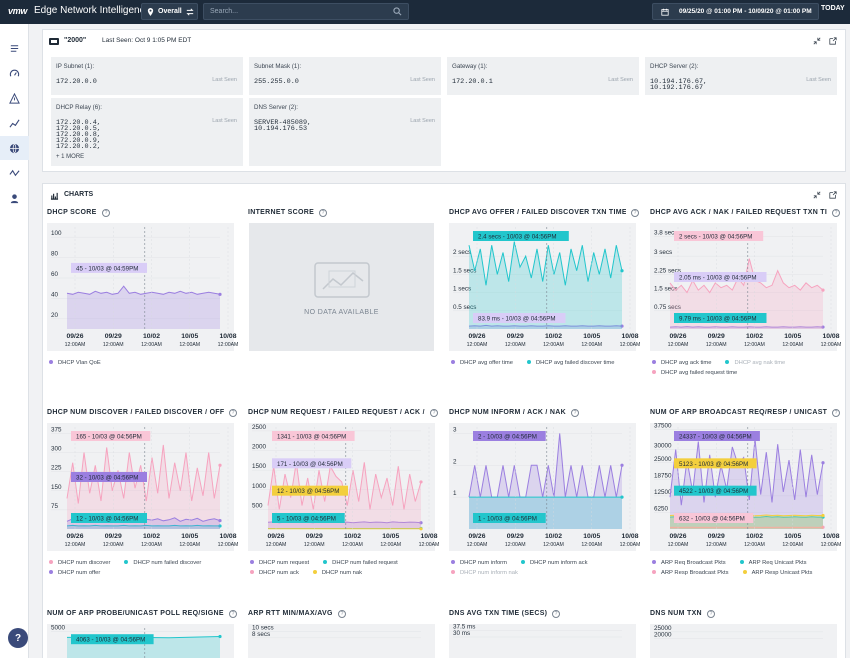 This screenshot has height=658, width=850. I want to click on y-tick-label: 2500, so click(259, 427).